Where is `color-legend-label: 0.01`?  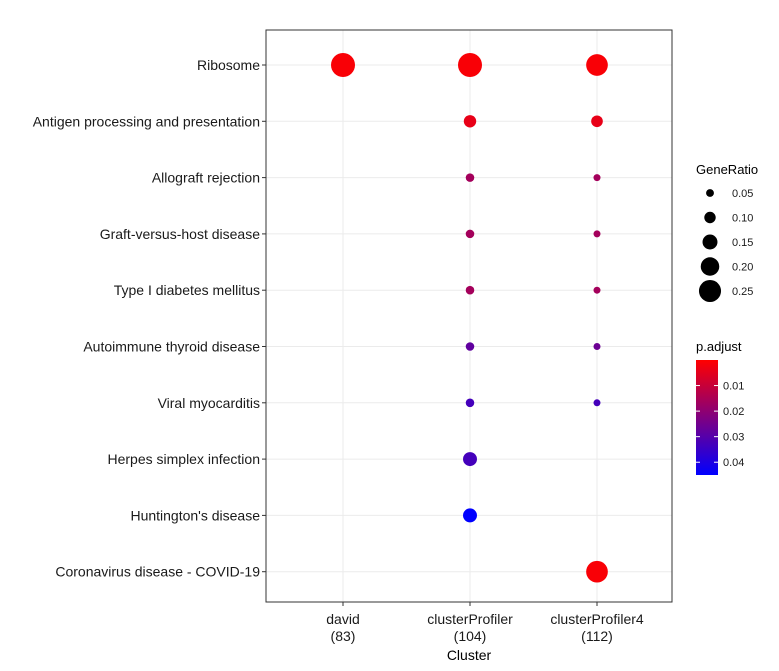
color-legend-label: 0.01 is located at coordinates (733, 387).